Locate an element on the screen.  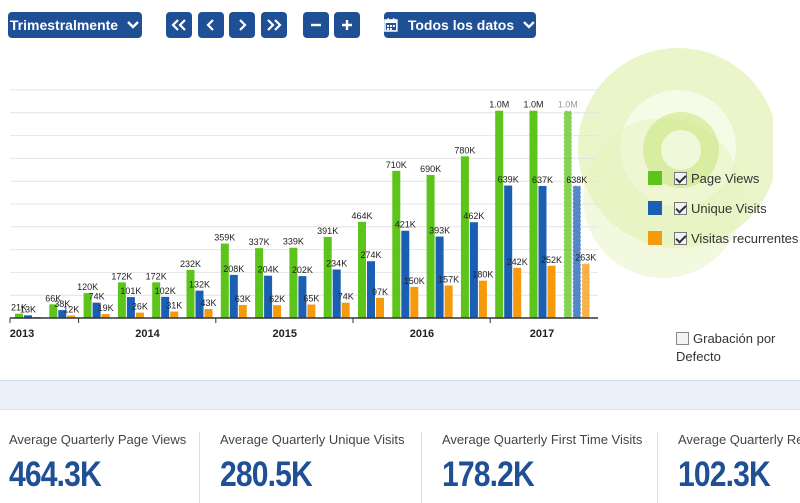
last-page-button is located at coordinates (274, 25).